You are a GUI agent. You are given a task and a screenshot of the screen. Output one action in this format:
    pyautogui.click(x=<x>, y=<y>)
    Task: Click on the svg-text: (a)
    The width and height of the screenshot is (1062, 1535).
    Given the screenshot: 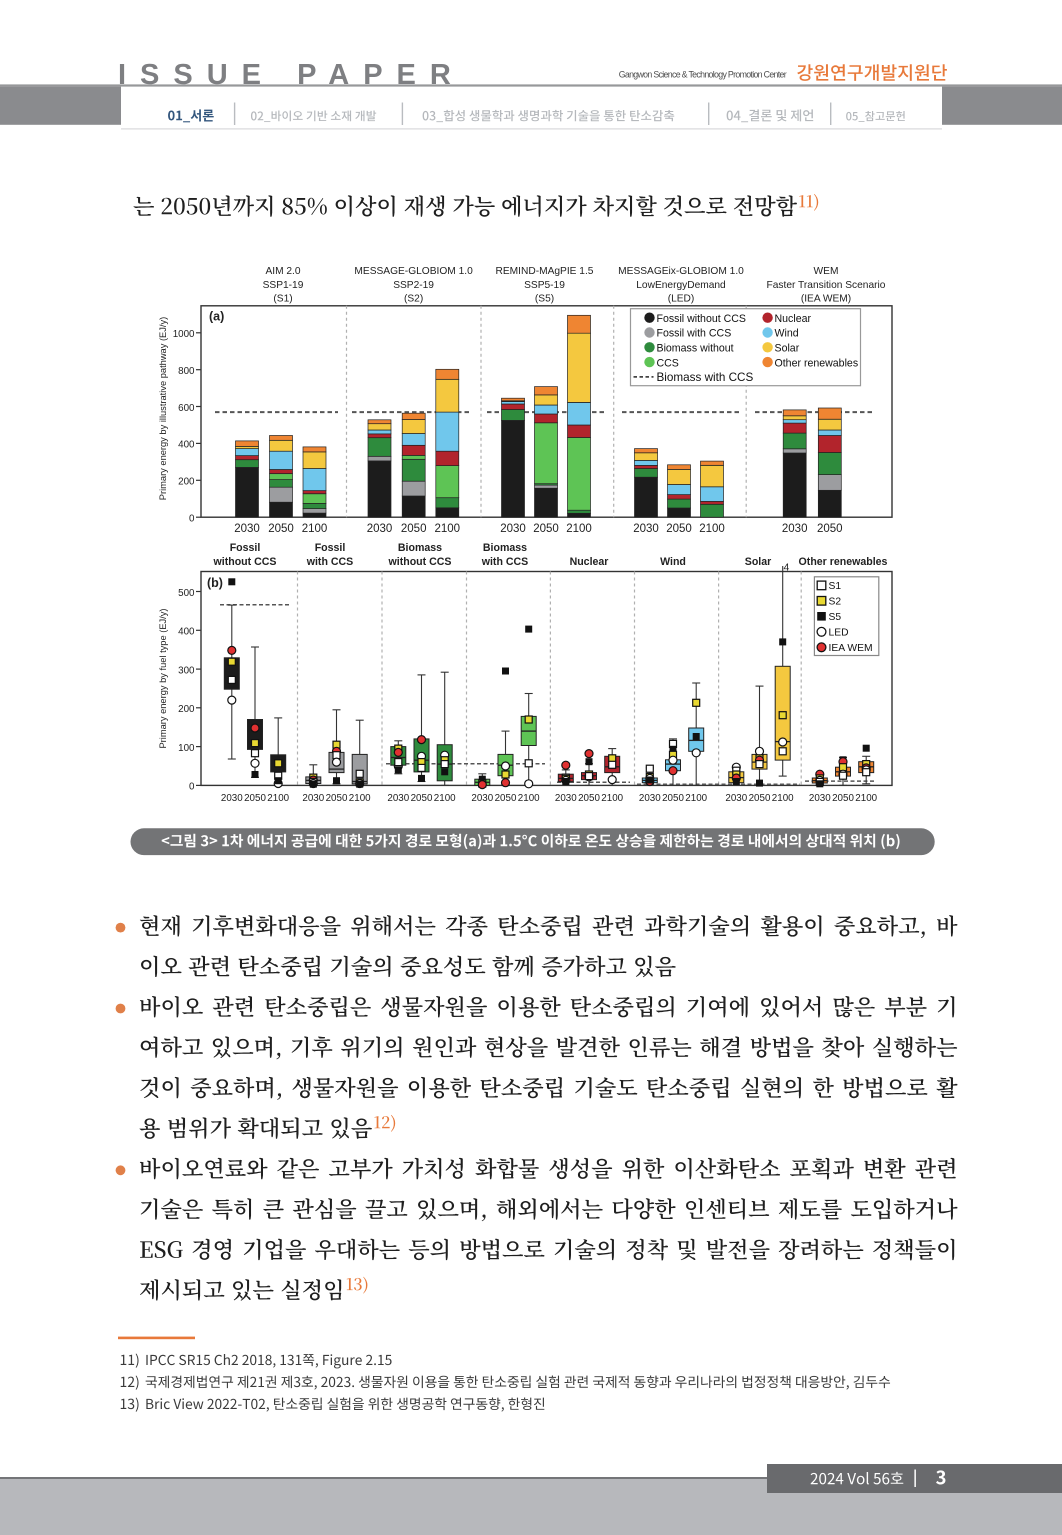 What is the action you would take?
    pyautogui.click(x=216, y=317)
    